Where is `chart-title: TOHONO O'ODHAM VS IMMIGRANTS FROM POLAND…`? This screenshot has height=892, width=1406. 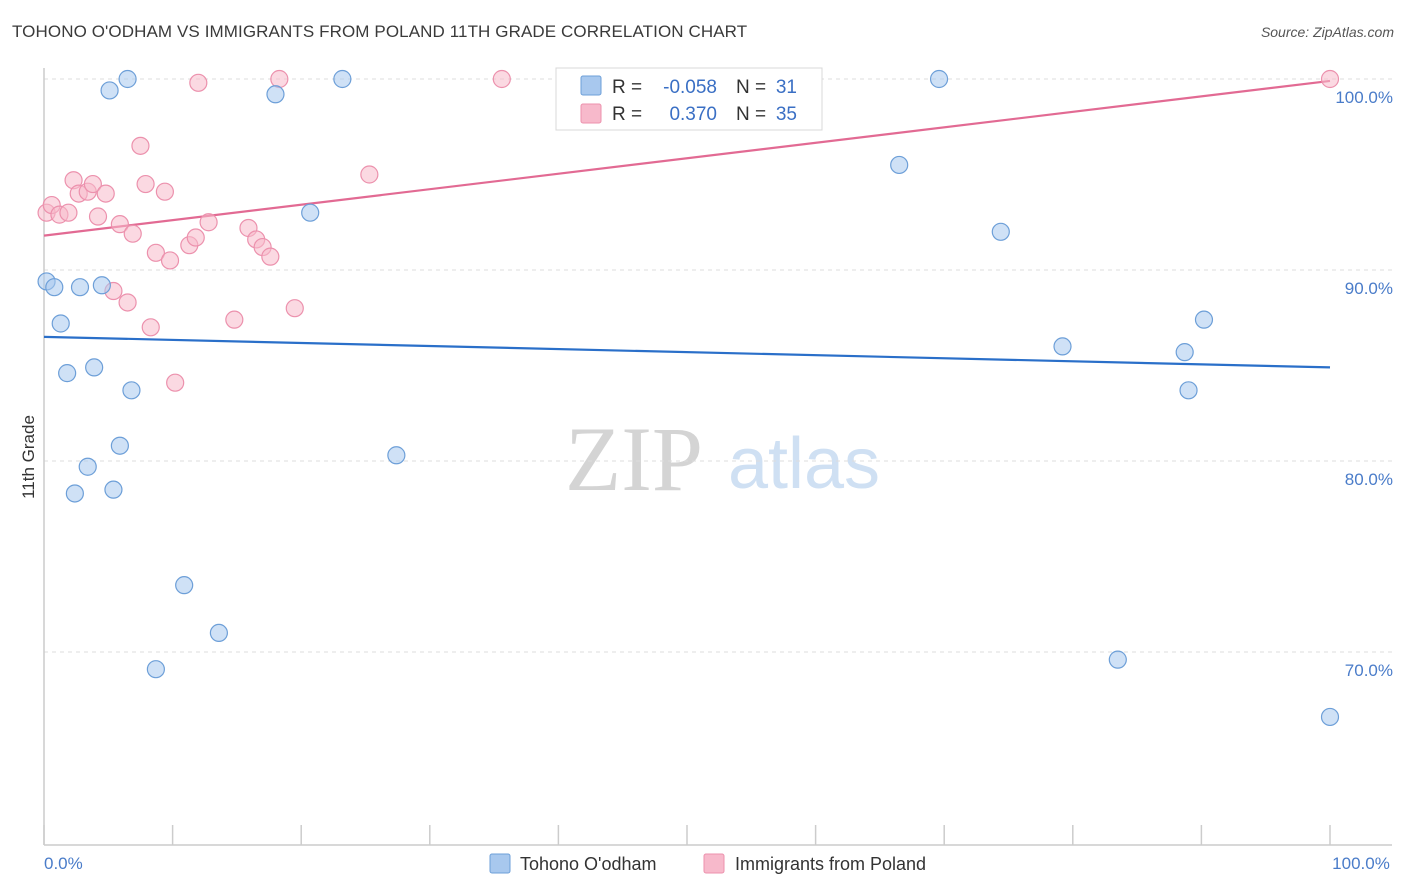
chart-title: TOHONO O'ODHAM VS IMMIGRANTS FROM POLAND… is located at coordinates (380, 31).